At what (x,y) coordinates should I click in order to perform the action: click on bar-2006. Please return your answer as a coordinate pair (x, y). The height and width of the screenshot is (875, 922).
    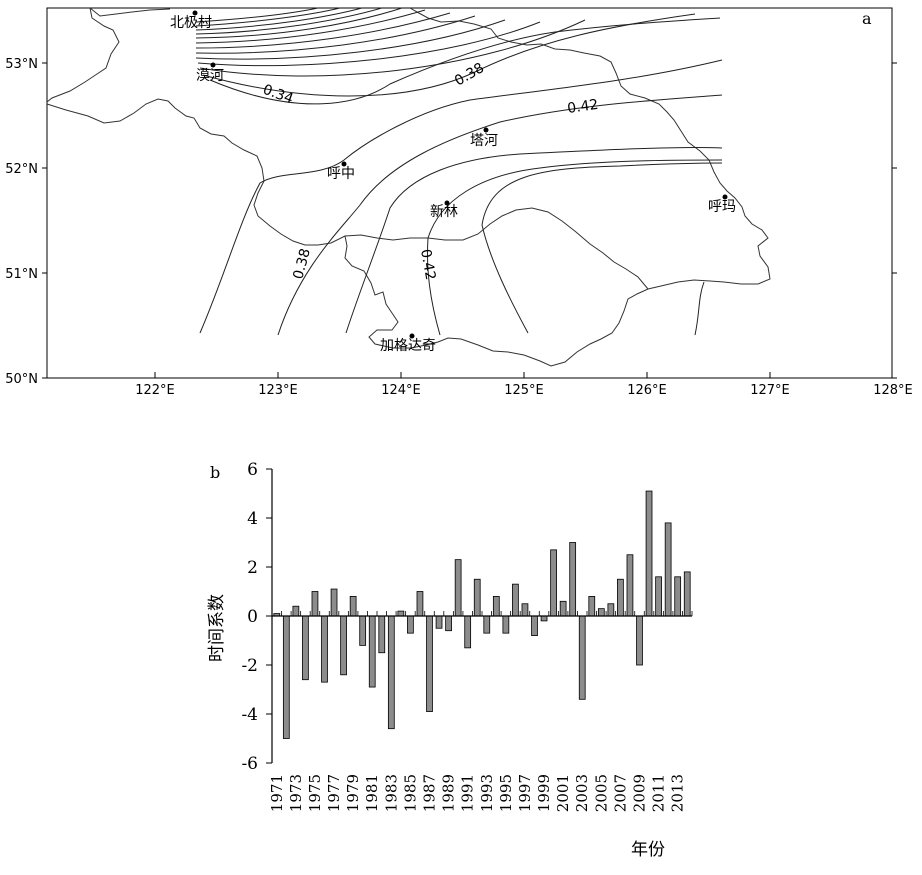
    Looking at the image, I should click on (611, 610).